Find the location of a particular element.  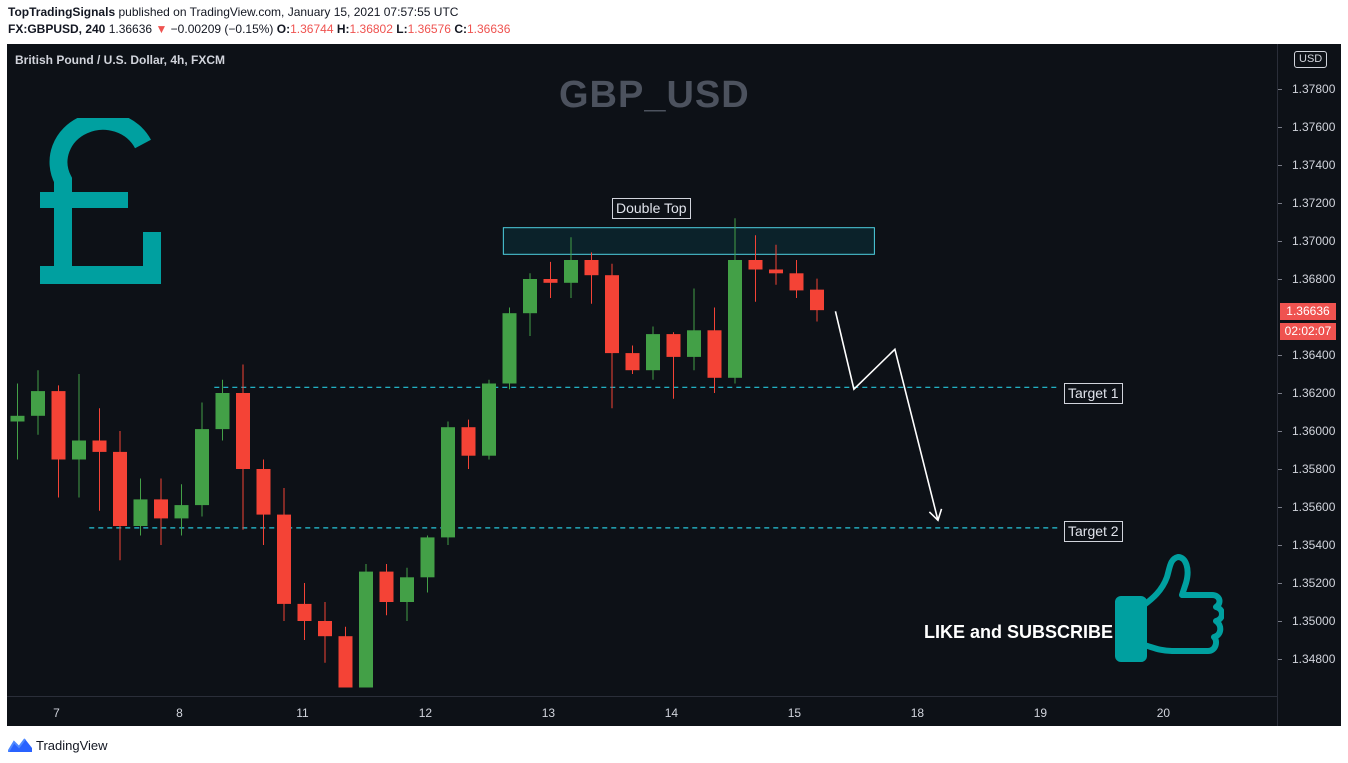

time-tick-label: 20 is located at coordinates (1163, 713).